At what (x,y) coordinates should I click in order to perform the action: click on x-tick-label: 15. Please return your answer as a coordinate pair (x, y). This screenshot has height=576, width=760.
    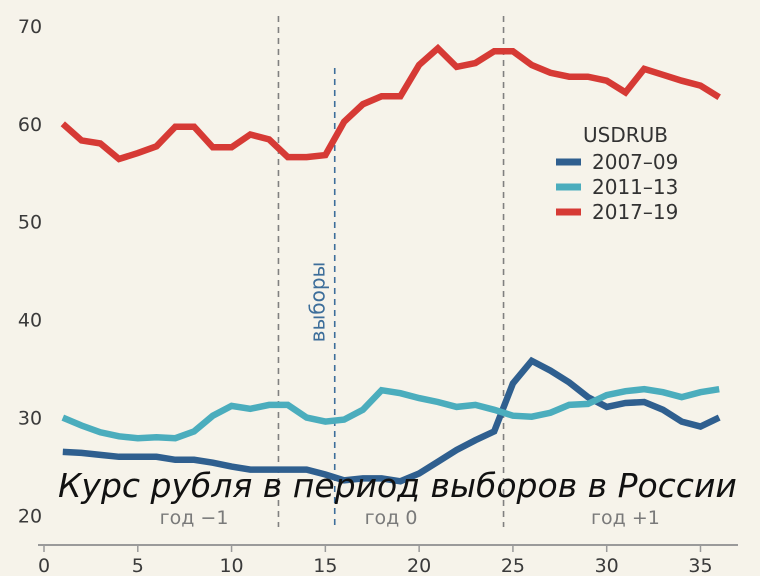
    Looking at the image, I should click on (325, 565).